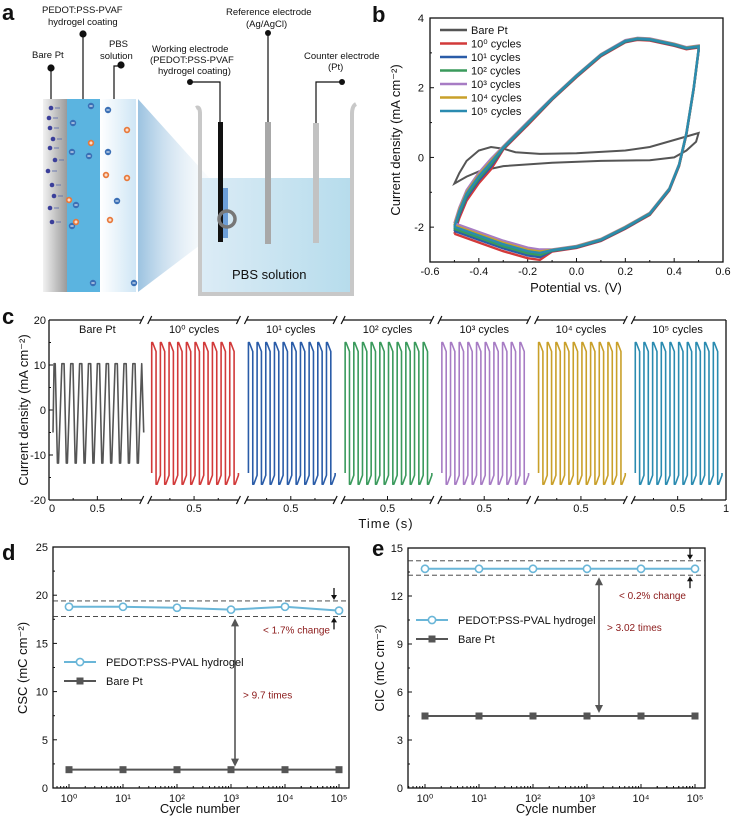 The width and height of the screenshot is (734, 817). I want to click on d-plot-xtick-label: 10¹, so click(123, 799).